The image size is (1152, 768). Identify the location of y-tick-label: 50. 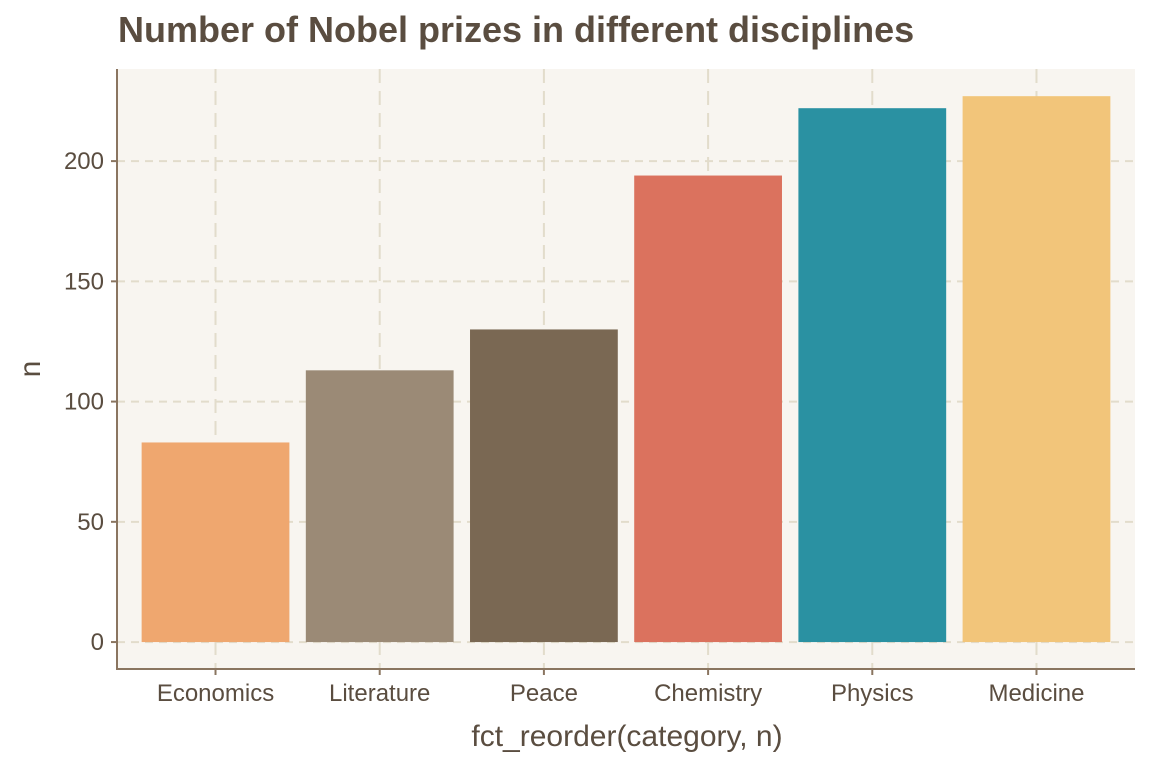
(90, 522).